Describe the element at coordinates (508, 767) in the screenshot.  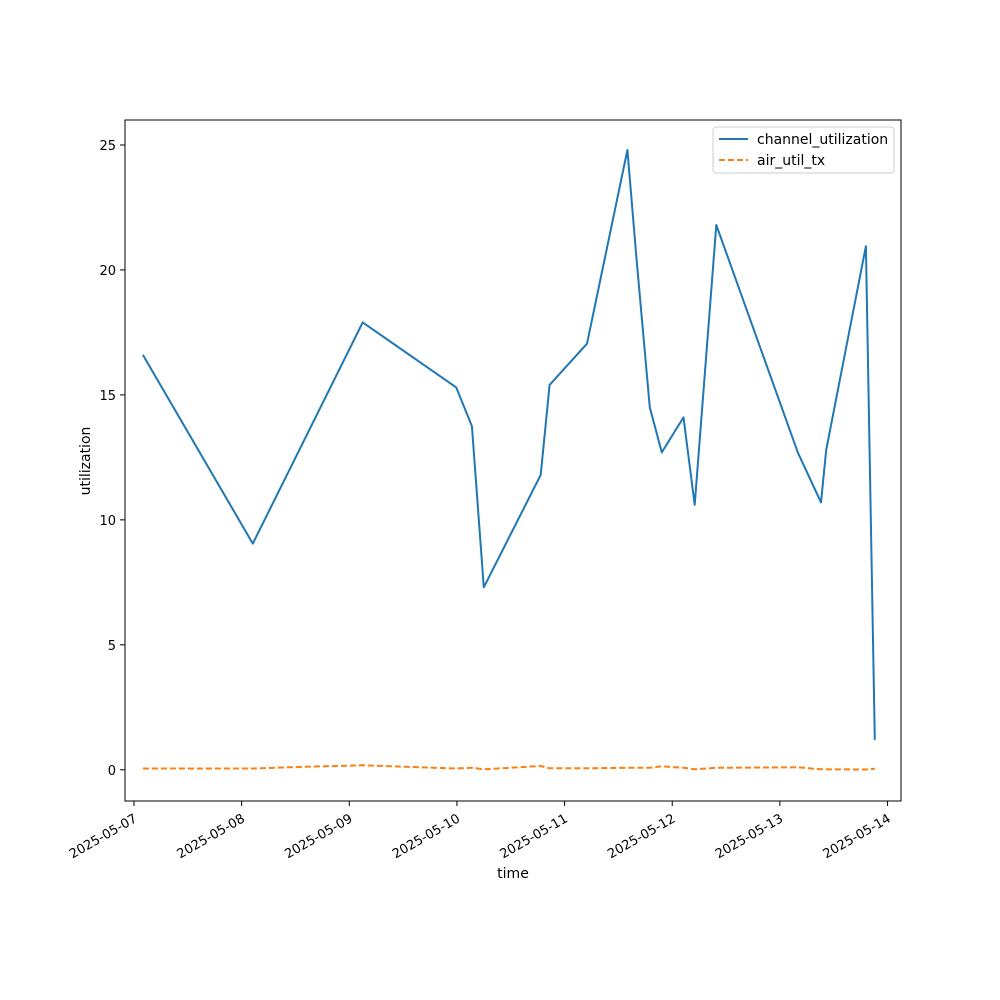
I see `series-line-air-util-tx` at that location.